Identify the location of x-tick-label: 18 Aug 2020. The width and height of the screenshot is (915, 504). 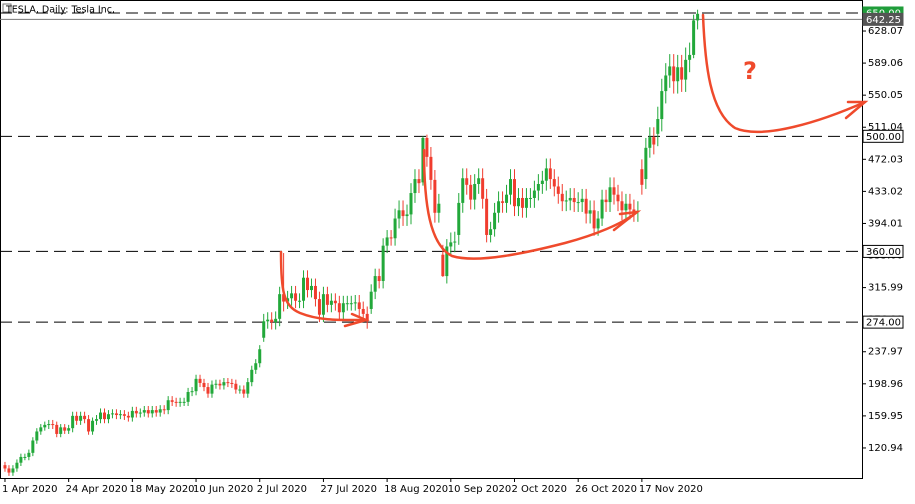
(416, 489).